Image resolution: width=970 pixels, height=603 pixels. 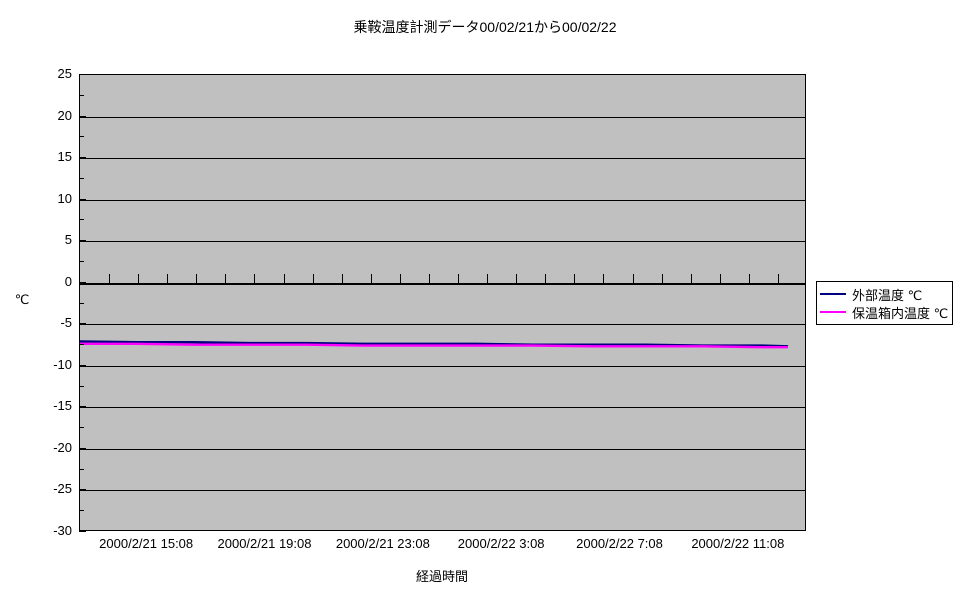 I want to click on legend-label: 外部温度 ℃, so click(x=887, y=295).